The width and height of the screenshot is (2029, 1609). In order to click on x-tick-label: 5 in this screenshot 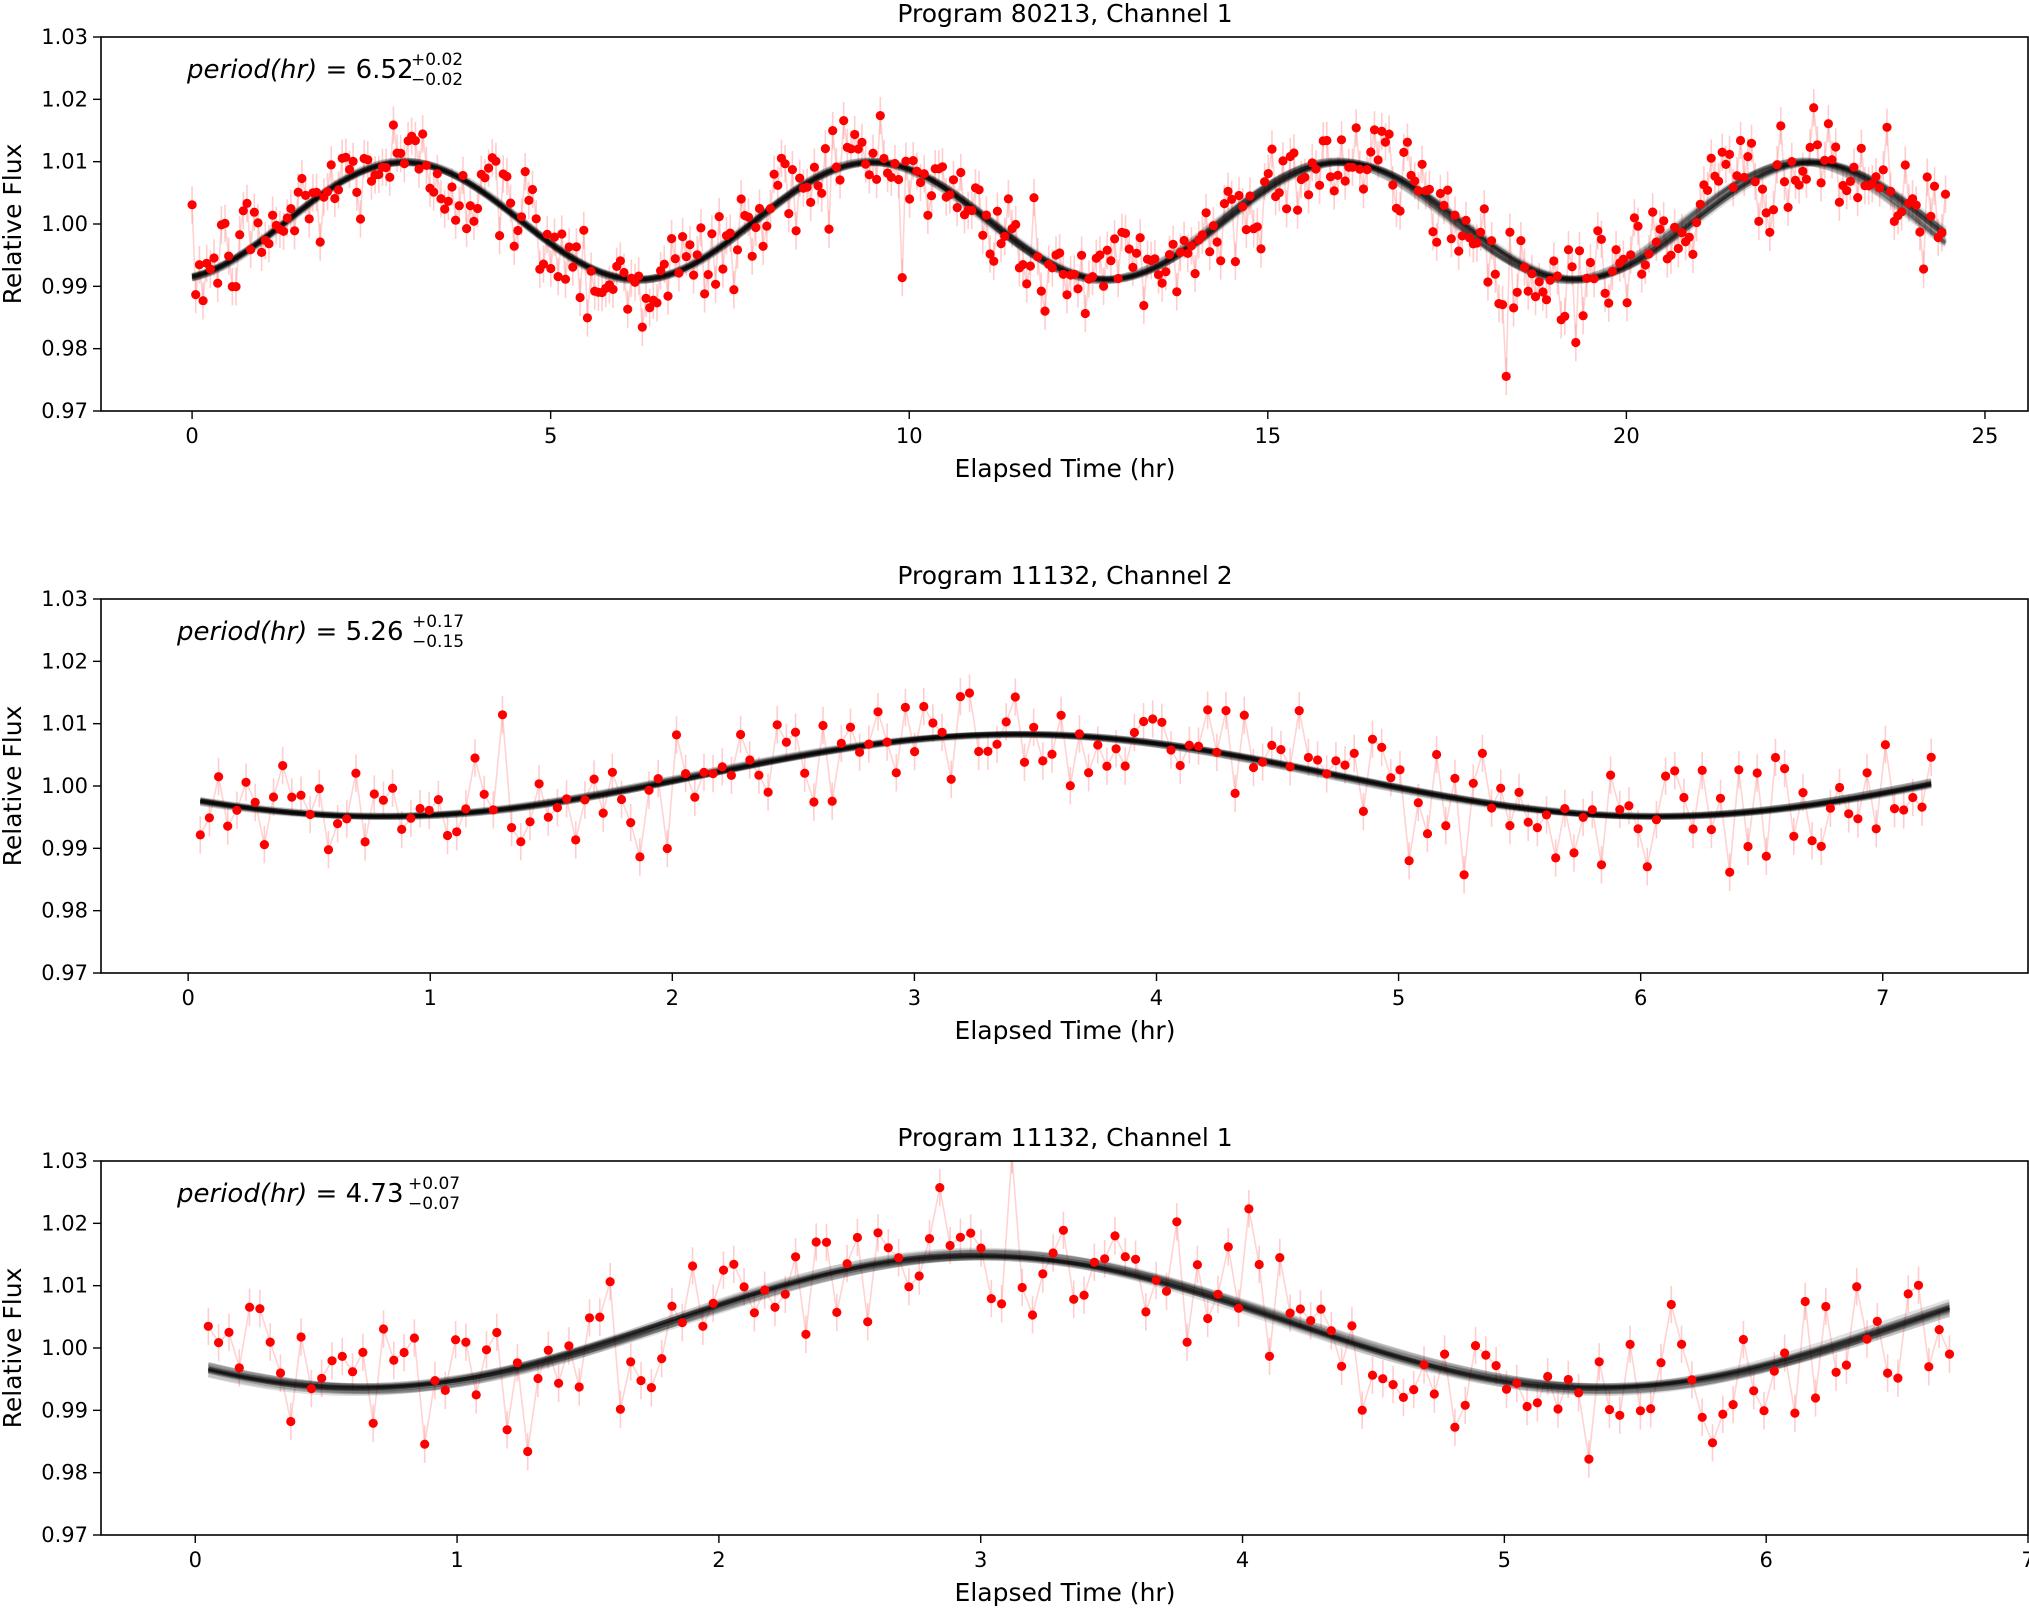, I will do `click(1398, 998)`.